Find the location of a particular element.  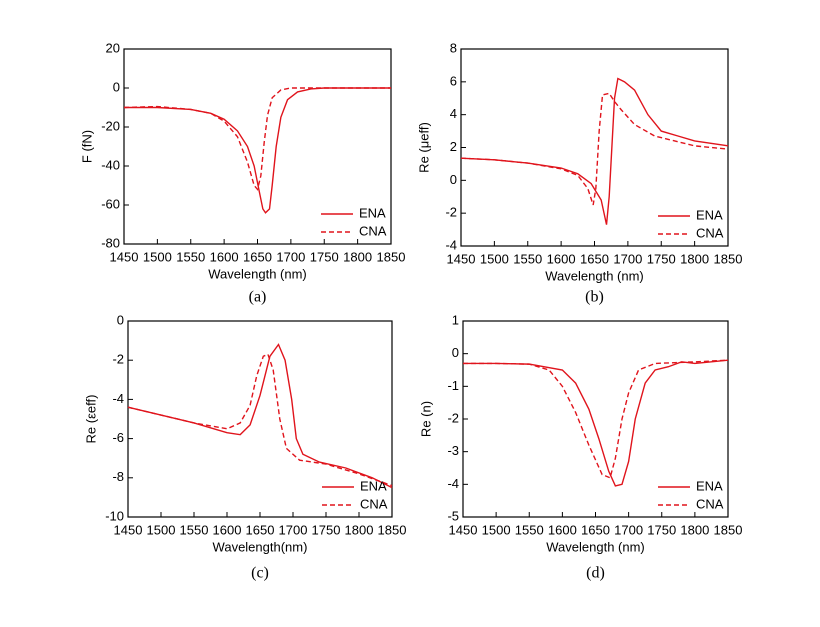

y-axis-label: Re (n) is located at coordinates (425, 419).